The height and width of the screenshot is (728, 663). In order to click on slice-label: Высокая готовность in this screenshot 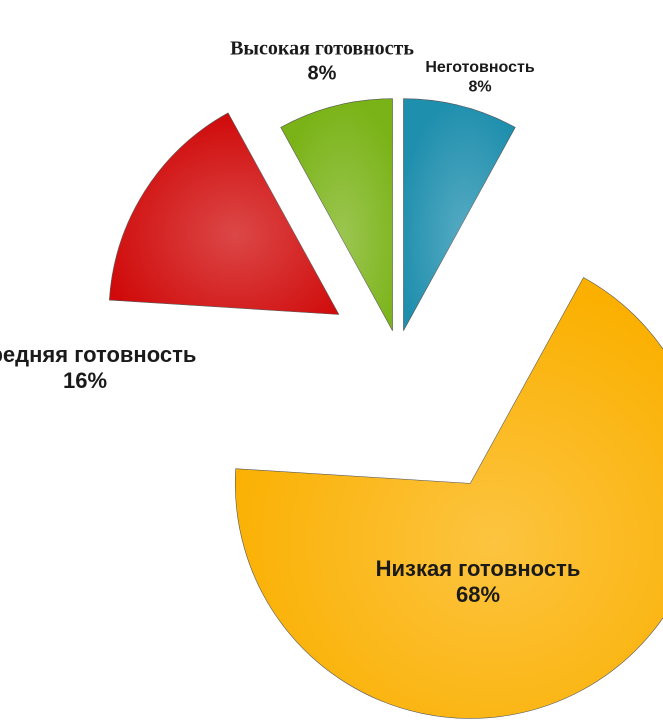, I will do `click(322, 49)`.